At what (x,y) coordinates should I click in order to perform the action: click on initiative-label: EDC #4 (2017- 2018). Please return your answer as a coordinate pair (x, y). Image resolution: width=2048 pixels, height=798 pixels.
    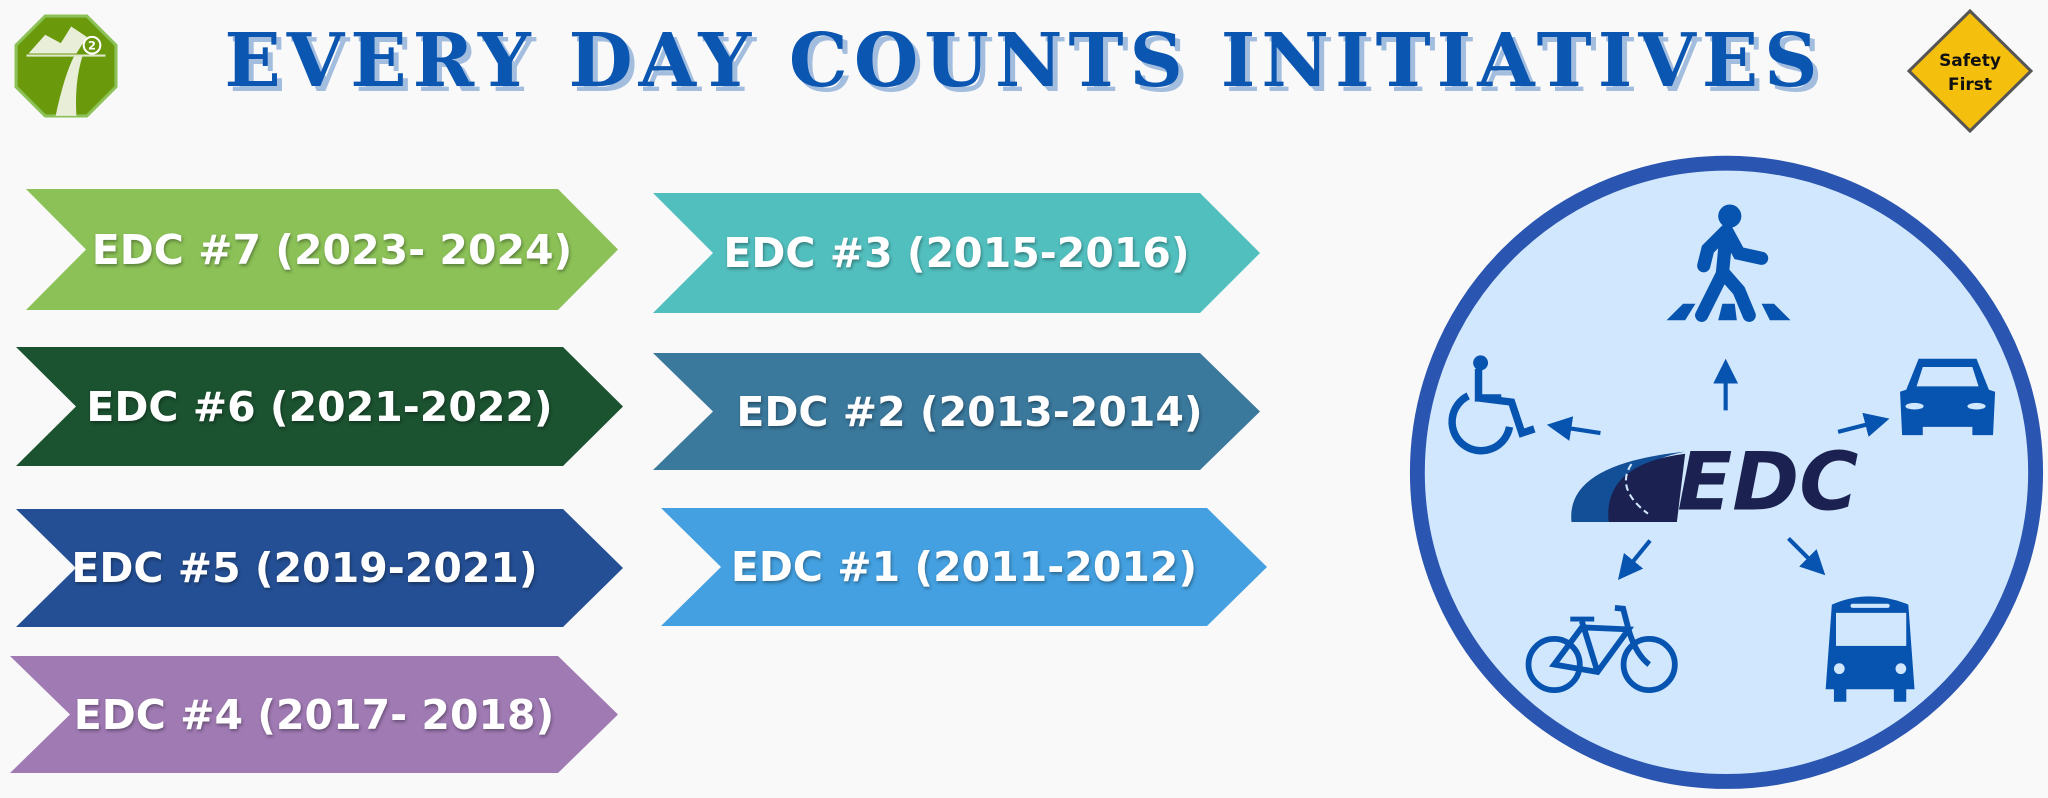
    Looking at the image, I should click on (314, 714).